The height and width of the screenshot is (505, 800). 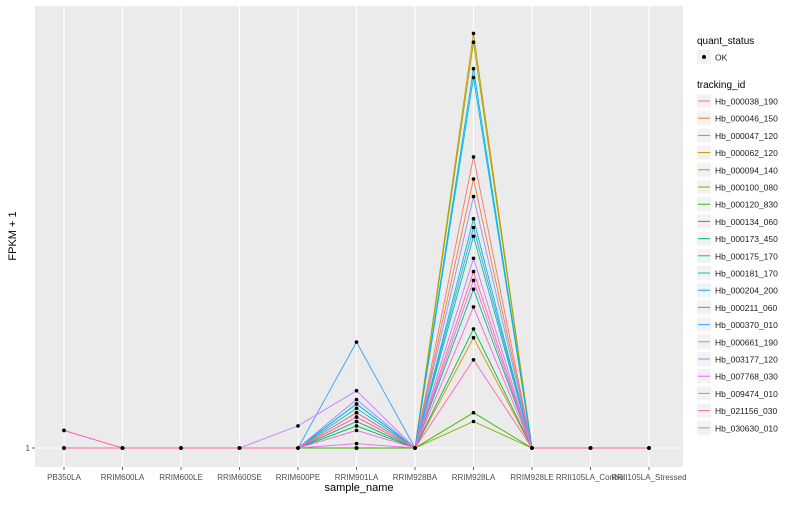 I want to click on x-tick-label: RRIM928BA, so click(x=415, y=477).